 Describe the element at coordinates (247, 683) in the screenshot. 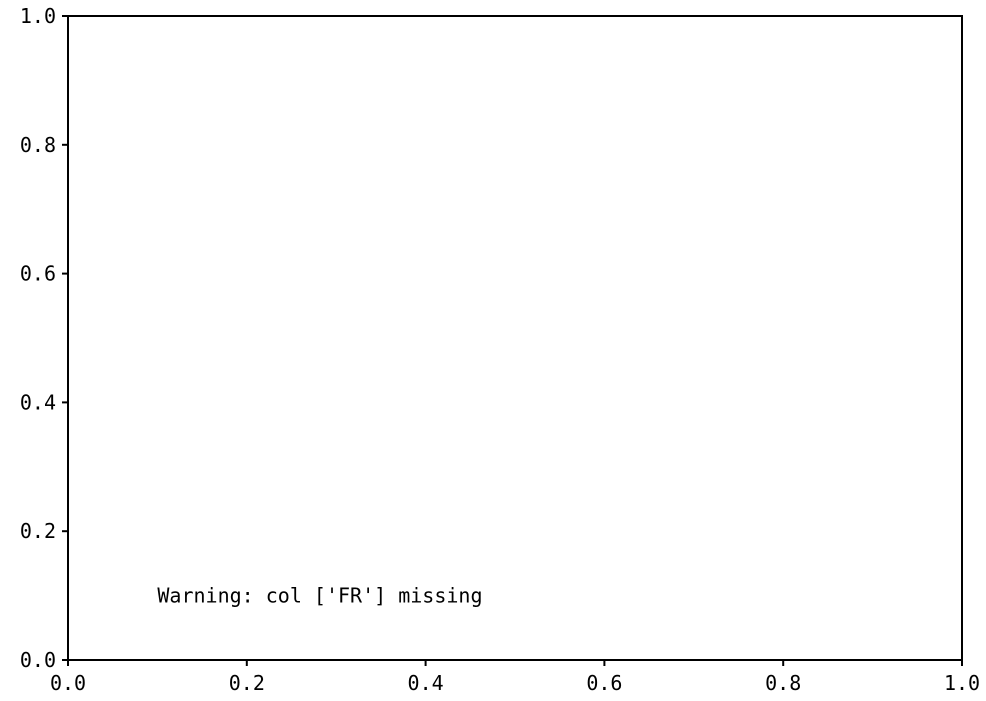

I see `x-tick-label: 0.2` at that location.